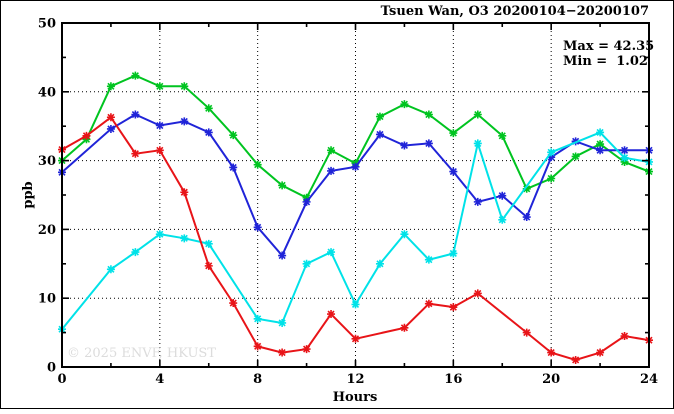 The width and height of the screenshot is (674, 414). What do you see at coordinates (453, 379) in the screenshot?
I see `x-tick-label: 16` at bounding box center [453, 379].